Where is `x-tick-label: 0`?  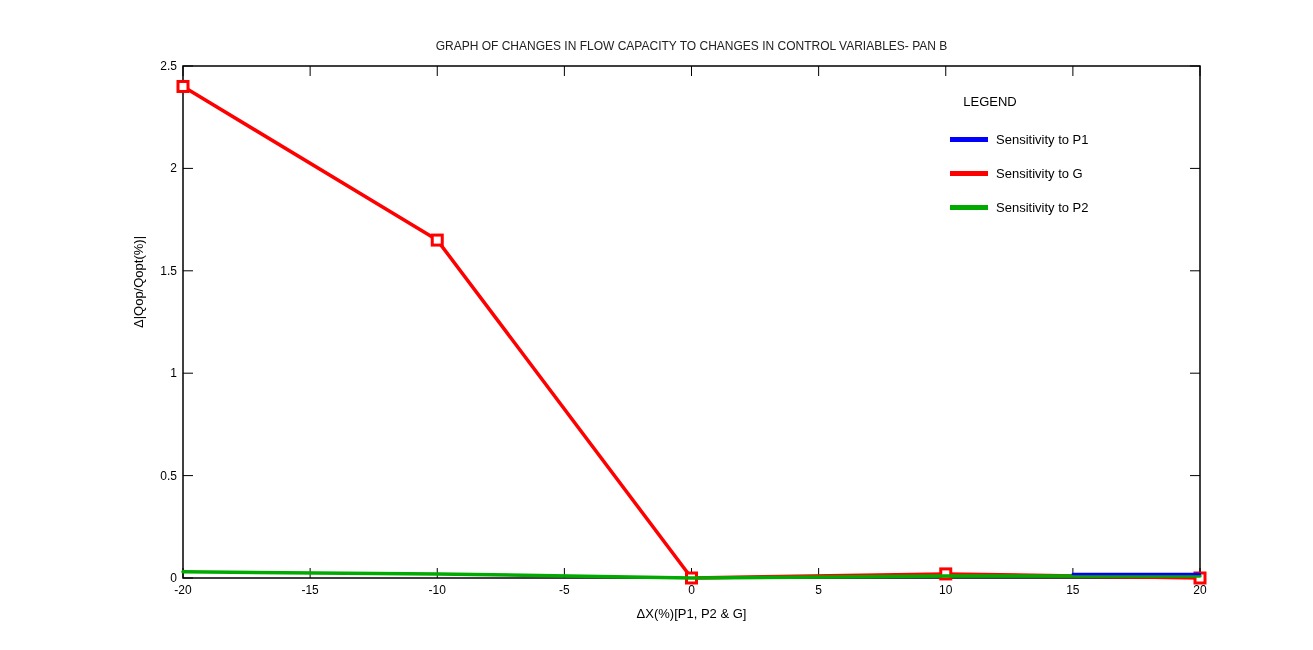
x-tick-label: 0 is located at coordinates (692, 590).